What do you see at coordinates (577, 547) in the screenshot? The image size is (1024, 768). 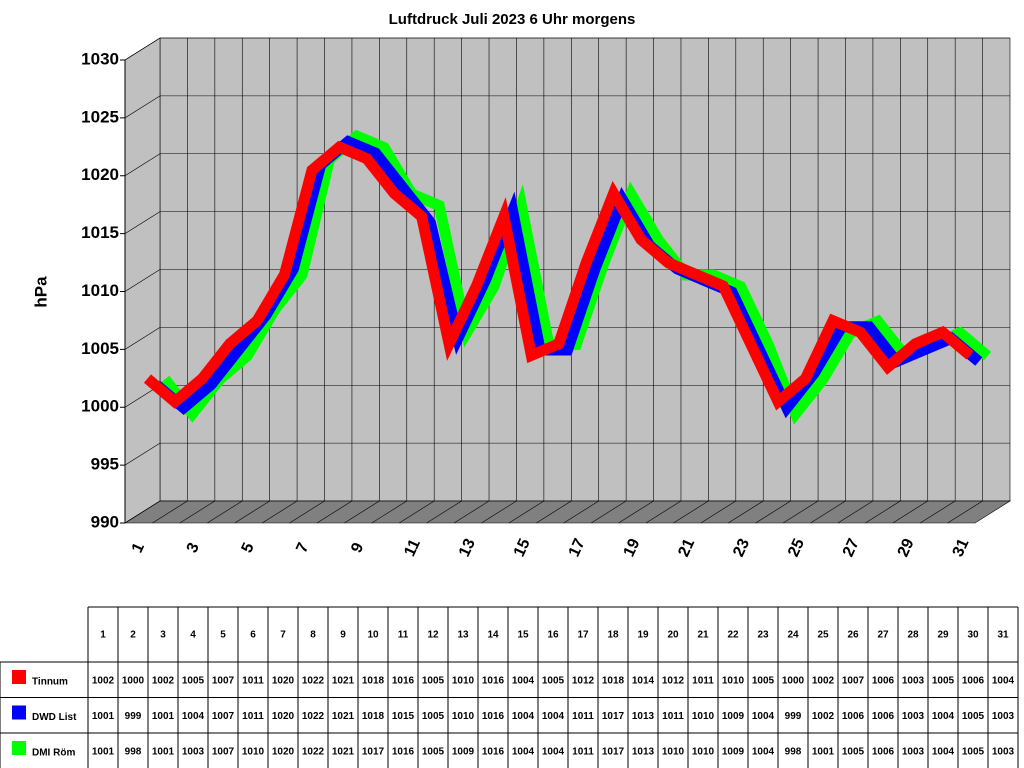 I see `x-tick-label: 17` at bounding box center [577, 547].